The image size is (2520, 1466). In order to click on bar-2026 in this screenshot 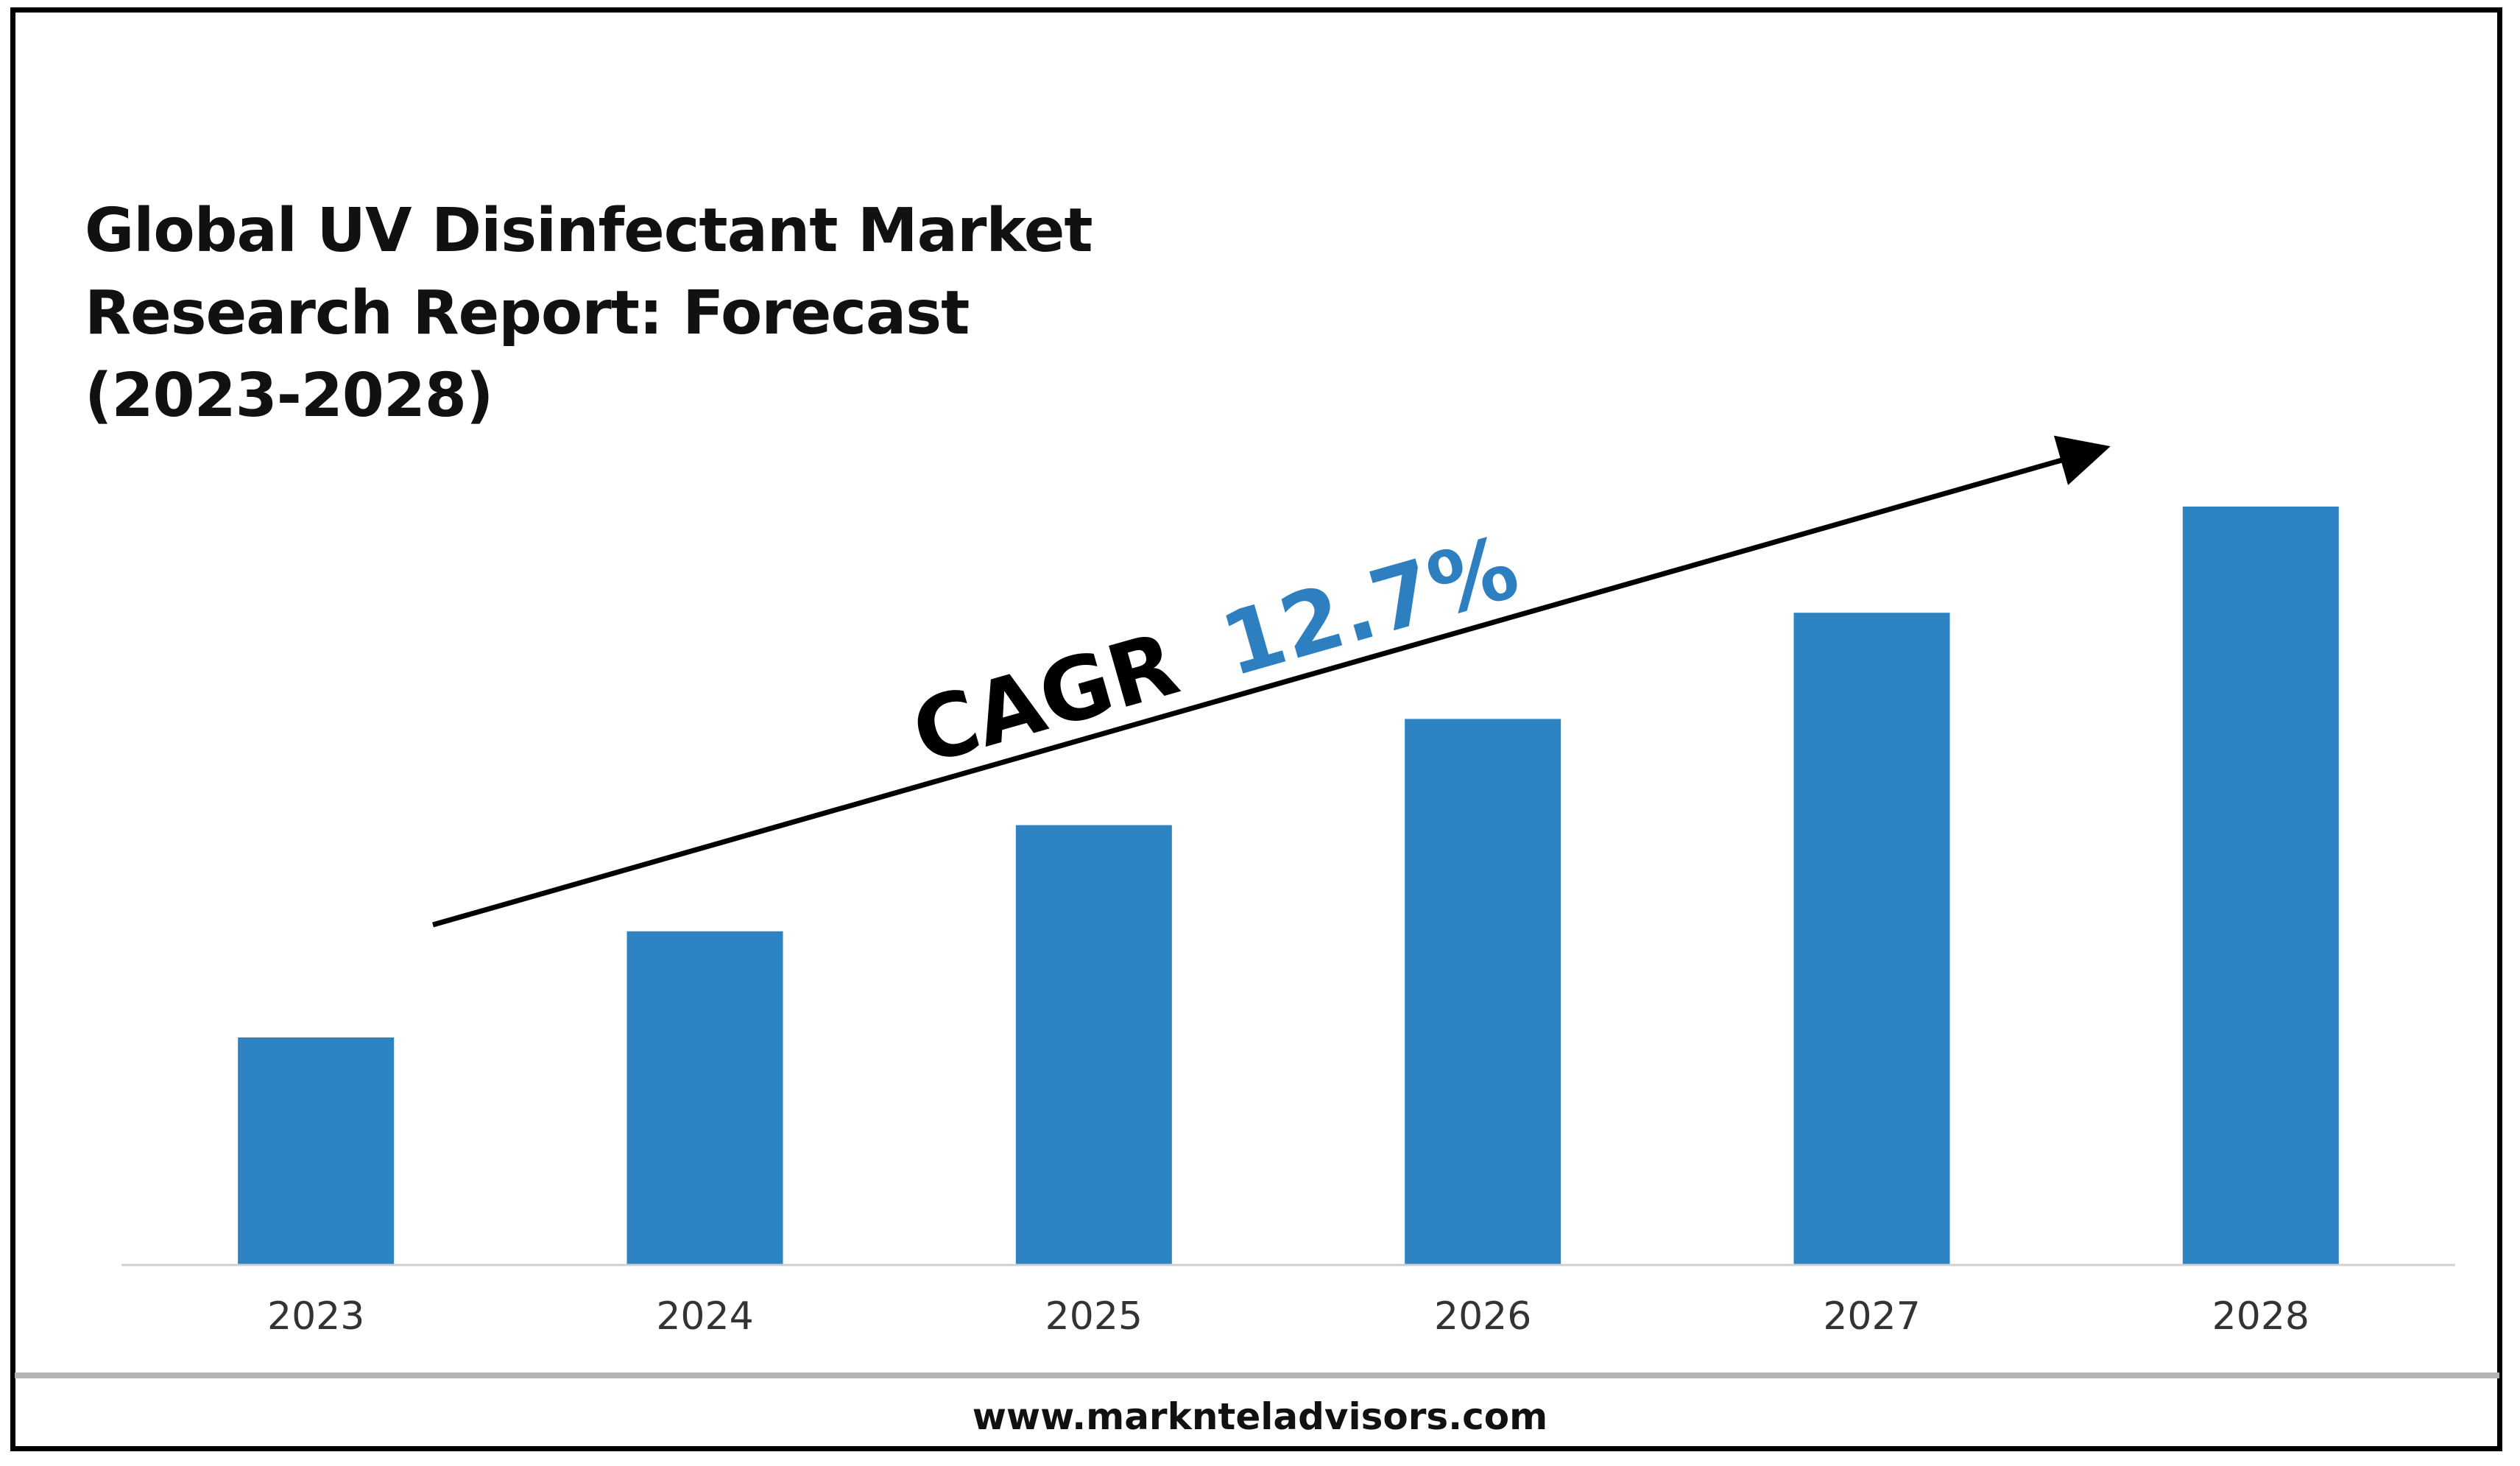, I will do `click(1483, 992)`.